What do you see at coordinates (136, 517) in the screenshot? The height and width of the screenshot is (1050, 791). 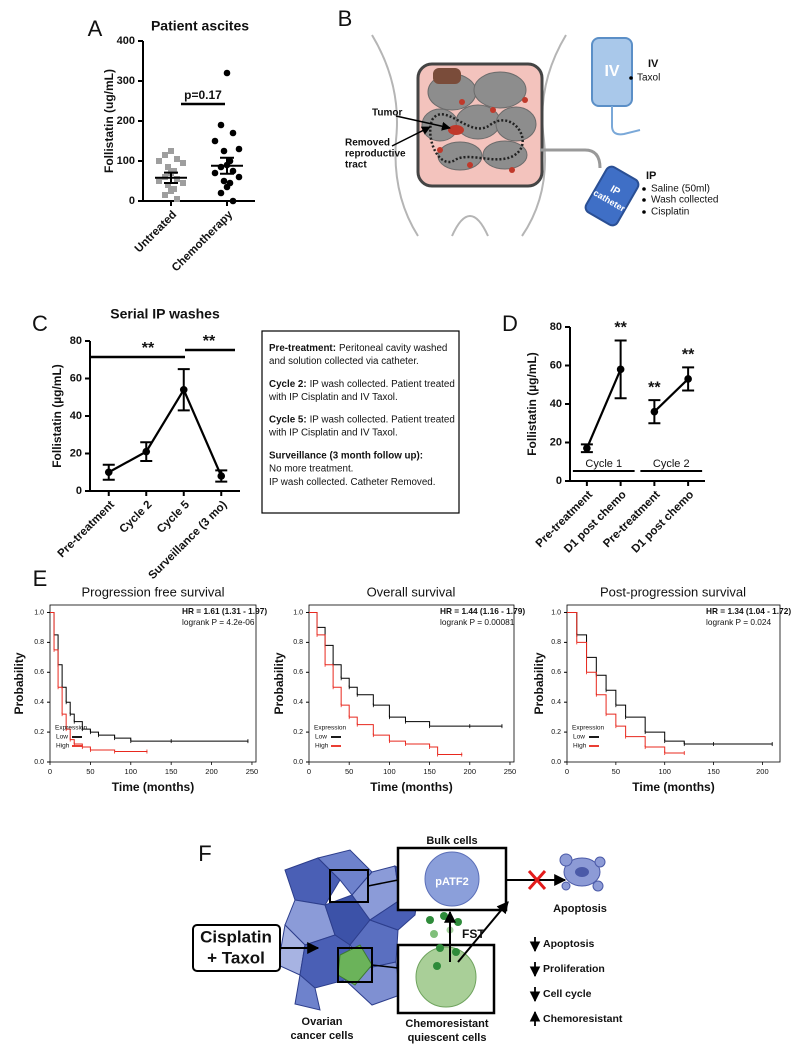 I see `x-tick-label: Cycle 2` at bounding box center [136, 517].